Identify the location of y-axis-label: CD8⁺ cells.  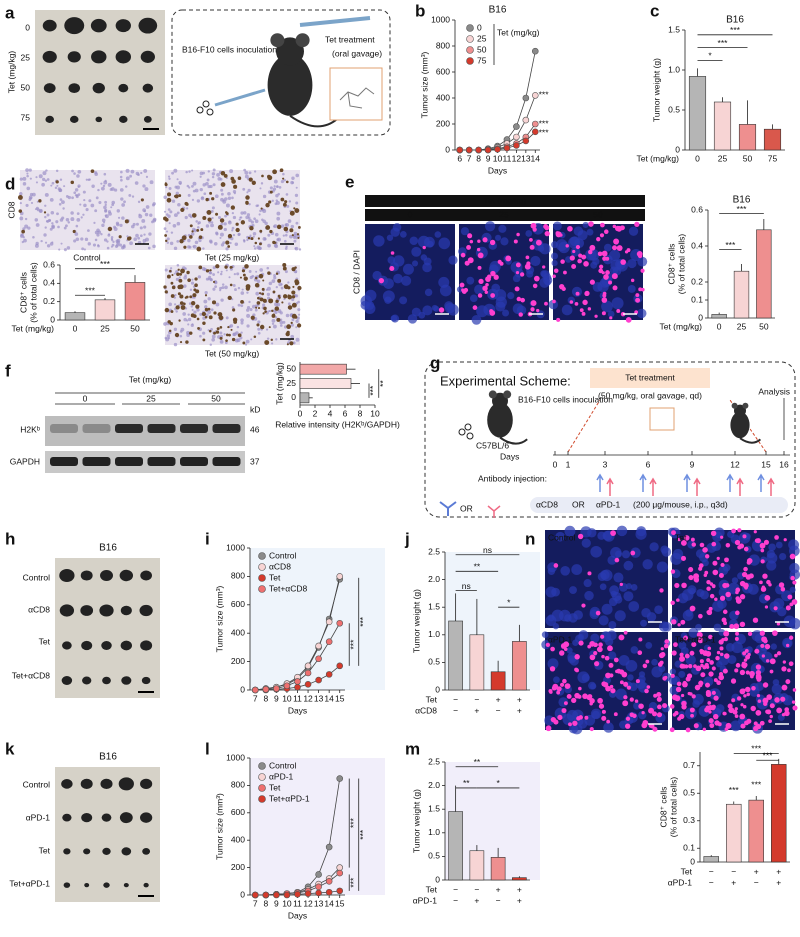
(663, 807).